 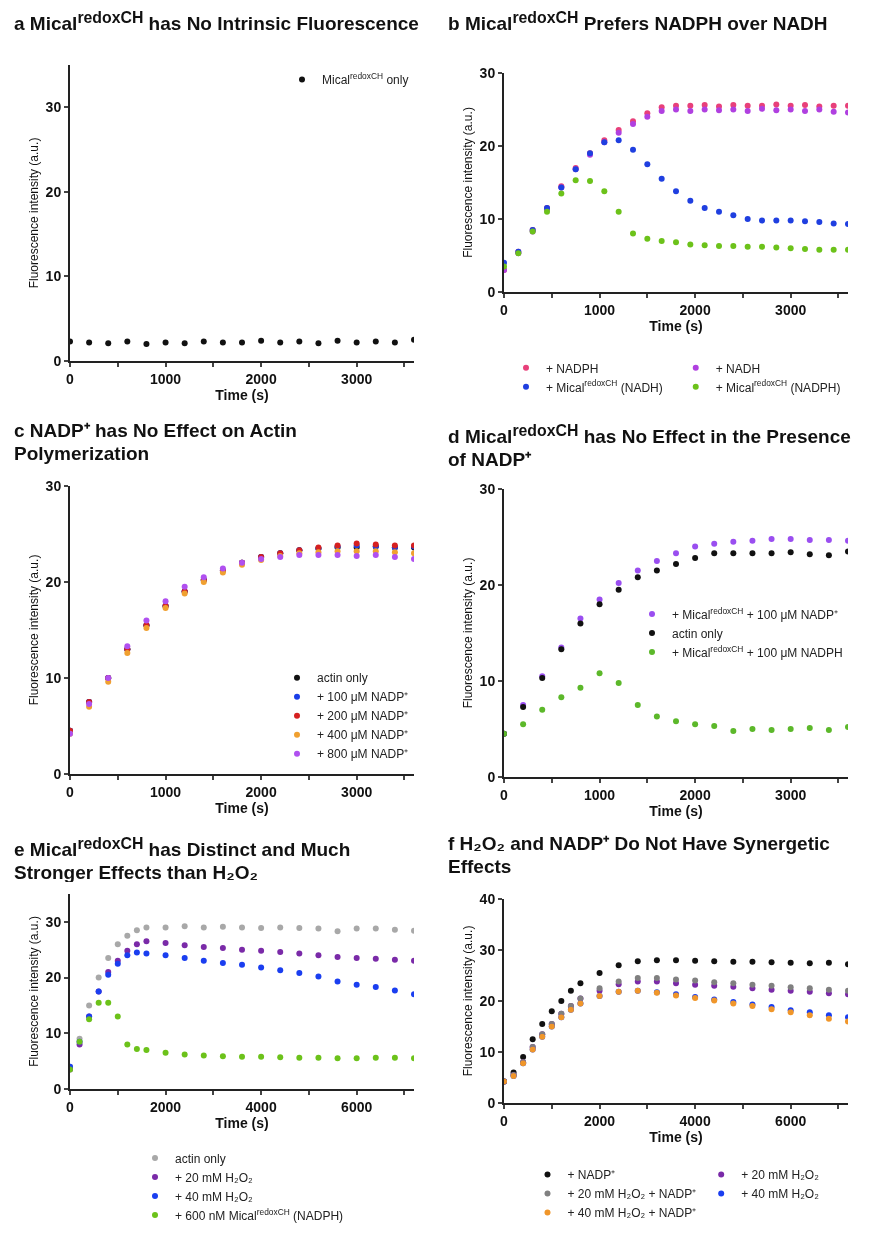 I want to click on legend-label: + NADP⁺, so click(x=591, y=1175).